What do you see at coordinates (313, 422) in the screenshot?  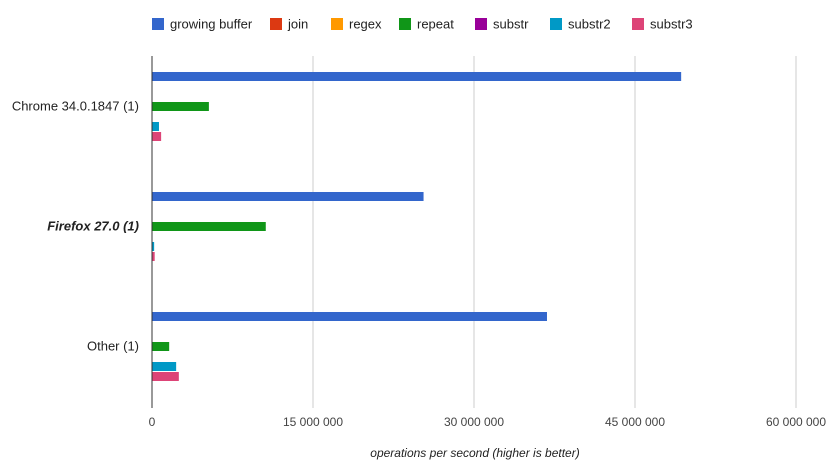 I see `x-tick-label: 15 000 000` at bounding box center [313, 422].